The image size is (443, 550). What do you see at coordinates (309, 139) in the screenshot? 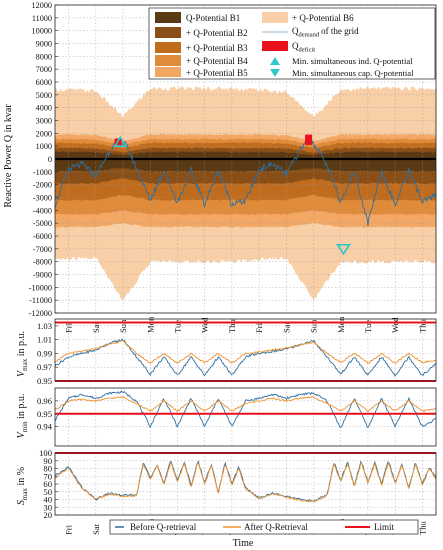
I see `deficit-bar` at bounding box center [309, 139].